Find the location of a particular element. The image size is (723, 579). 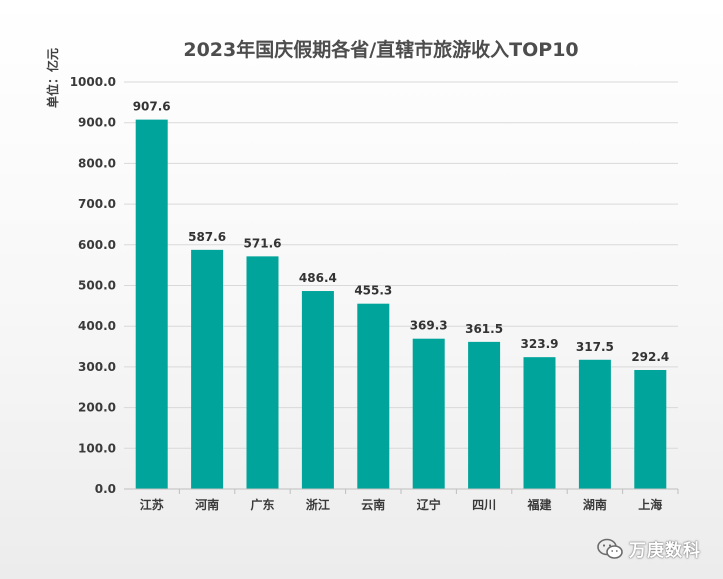

data-label: 317.5 is located at coordinates (595, 347).